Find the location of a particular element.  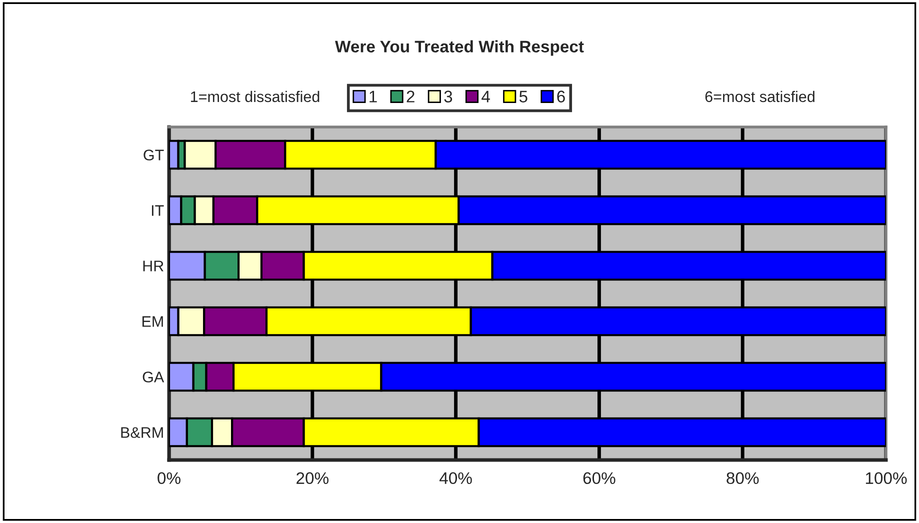

legend-label: 1 is located at coordinates (373, 96).